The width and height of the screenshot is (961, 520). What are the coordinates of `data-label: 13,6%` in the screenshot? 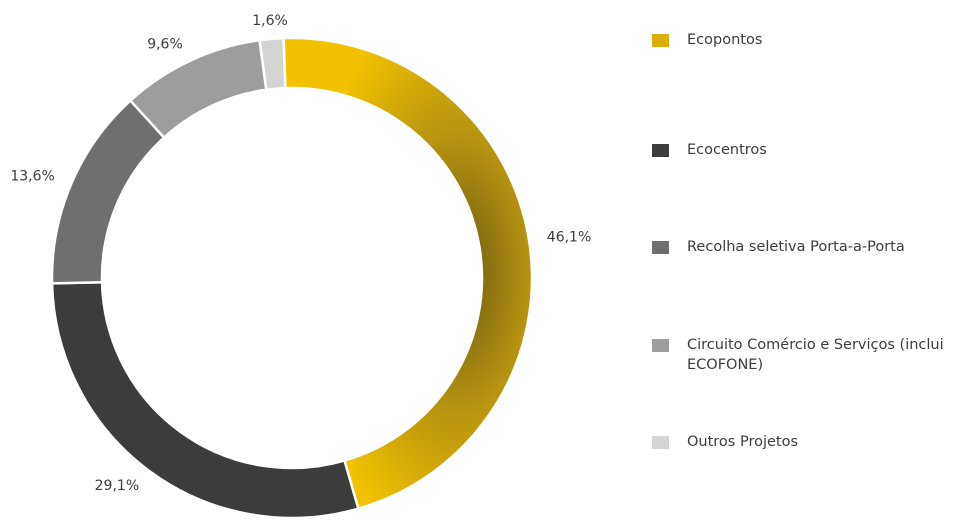 It's located at (32, 176).